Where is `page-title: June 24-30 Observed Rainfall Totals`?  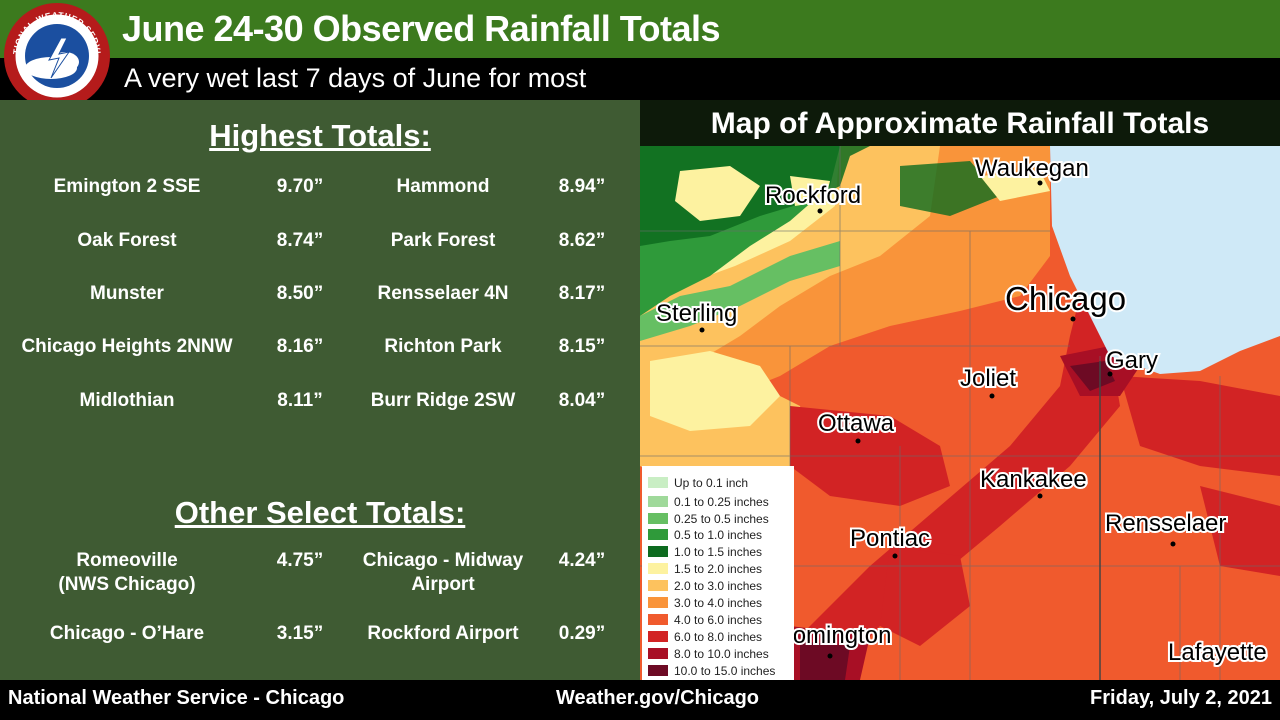
page-title: June 24-30 Observed Rainfall Totals is located at coordinates (421, 28).